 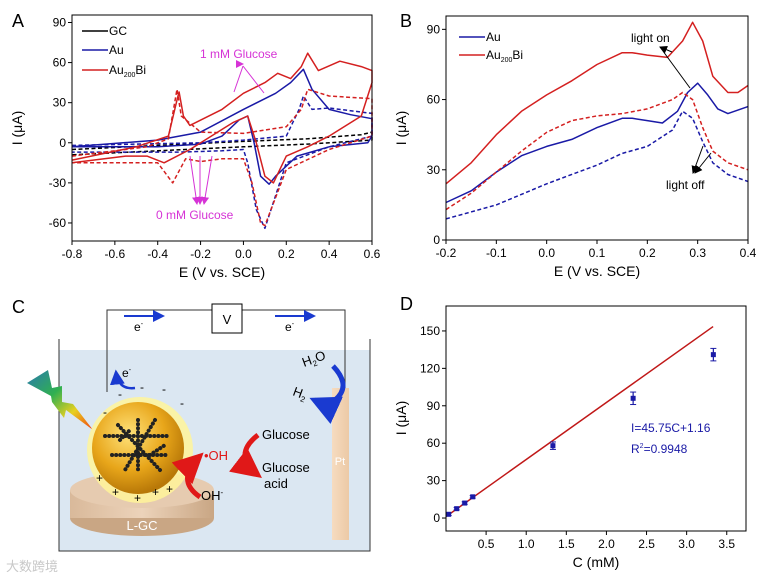 I want to click on h2-label: H2, so click(x=299, y=394).